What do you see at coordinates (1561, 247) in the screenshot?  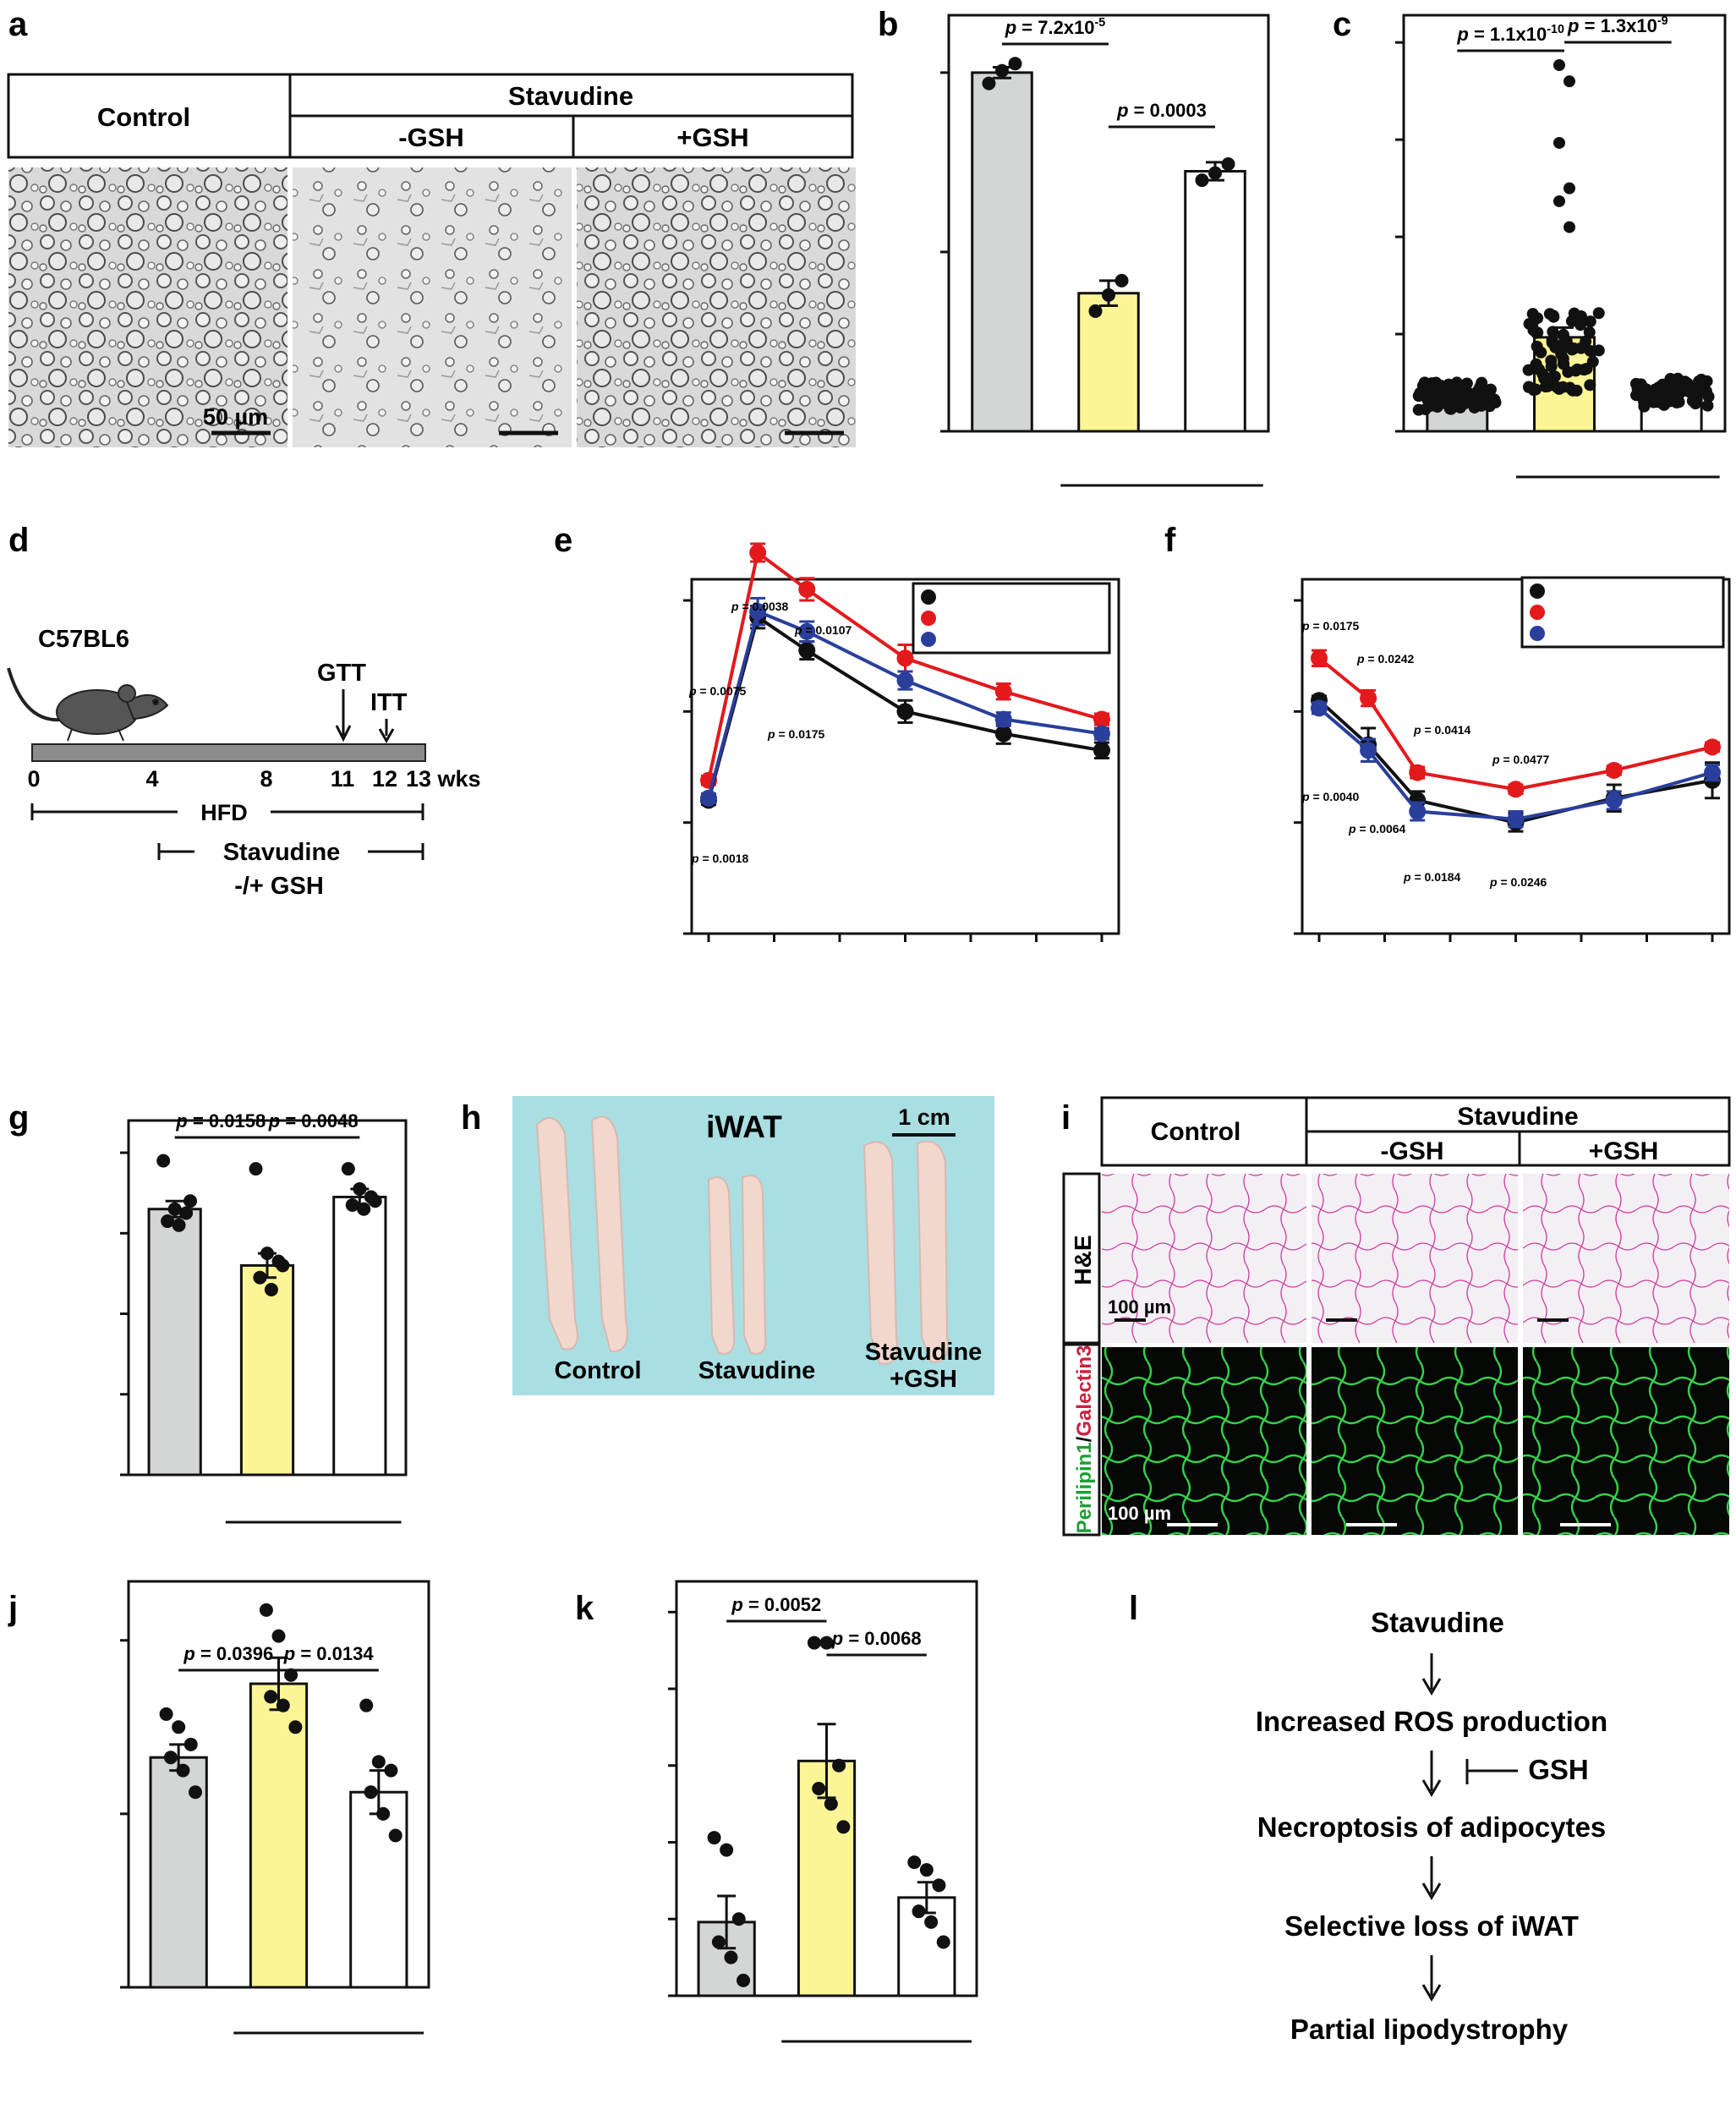 I see `chart-c: p = 1.1x10-10 p = 1.3x10-9` at bounding box center [1561, 247].